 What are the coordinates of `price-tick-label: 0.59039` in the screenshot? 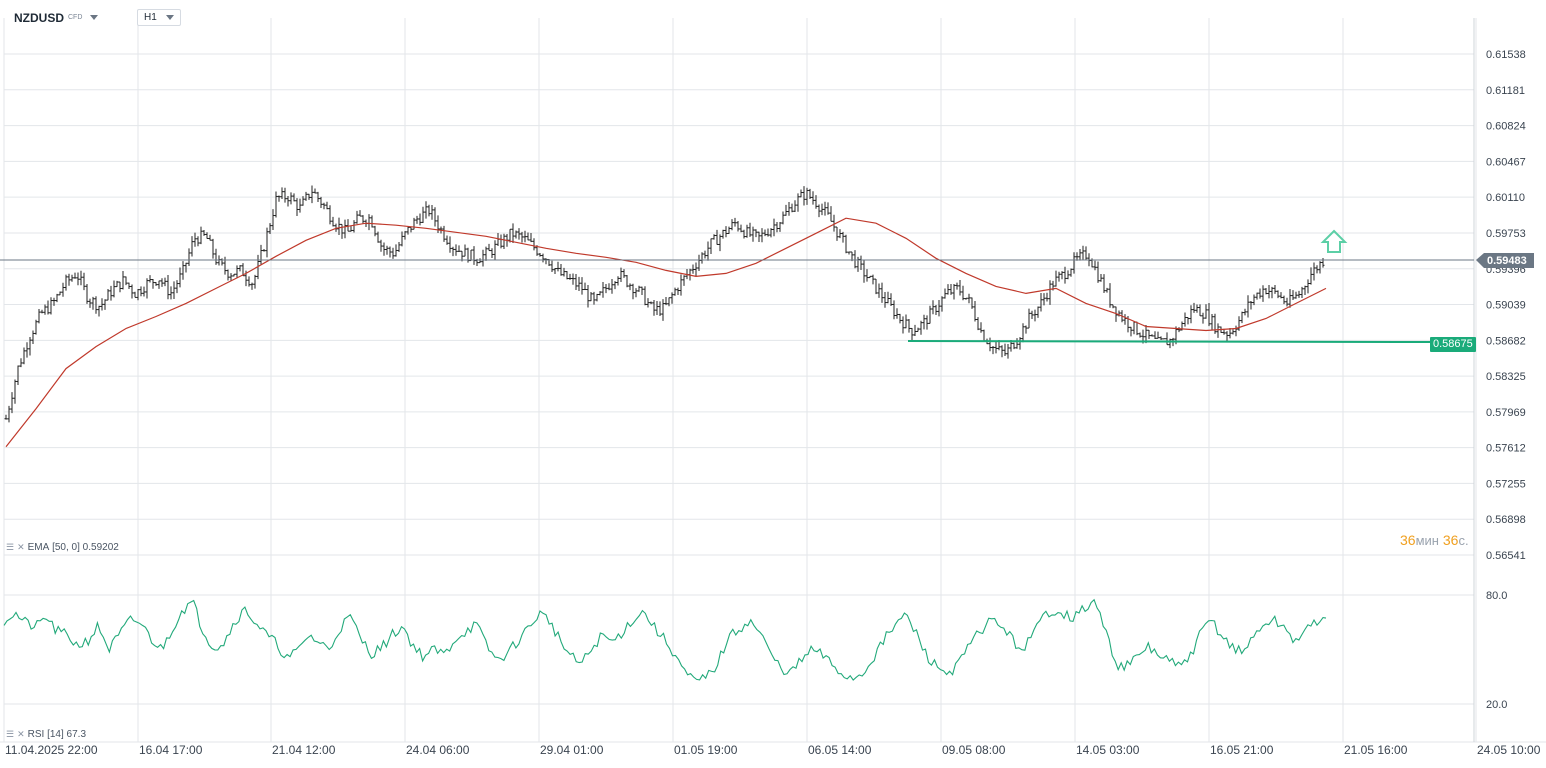 It's located at (1506, 306).